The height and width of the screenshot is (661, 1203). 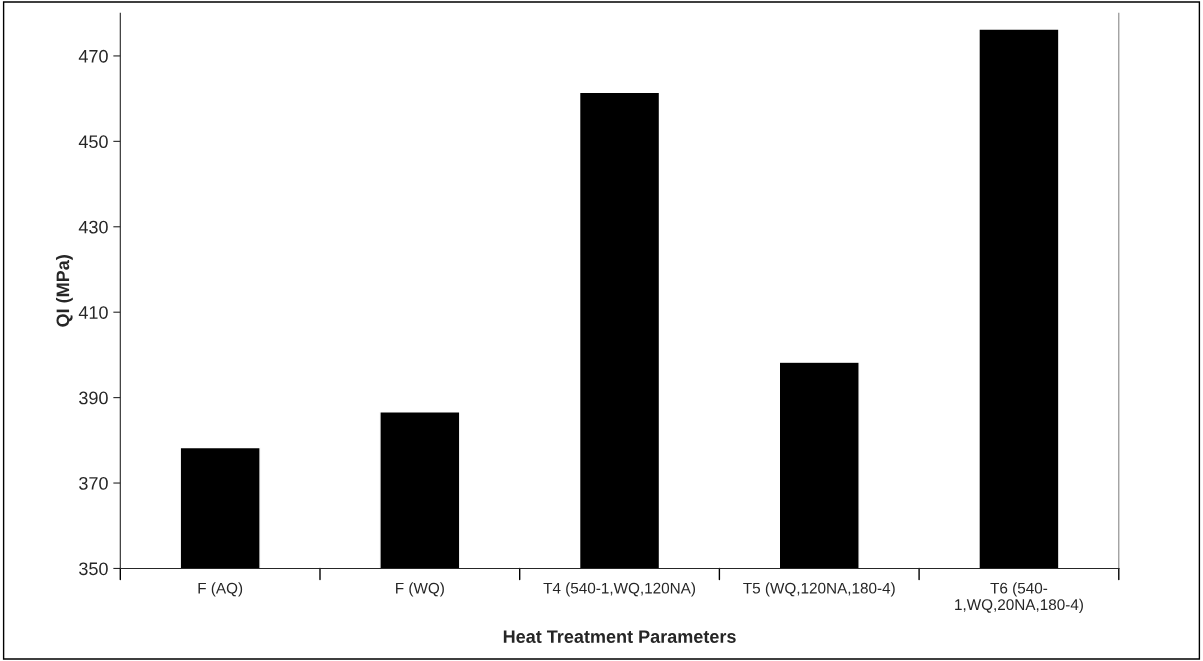 I want to click on x-tick-label: T4 (540-1,WQ,120NA), so click(x=619, y=589).